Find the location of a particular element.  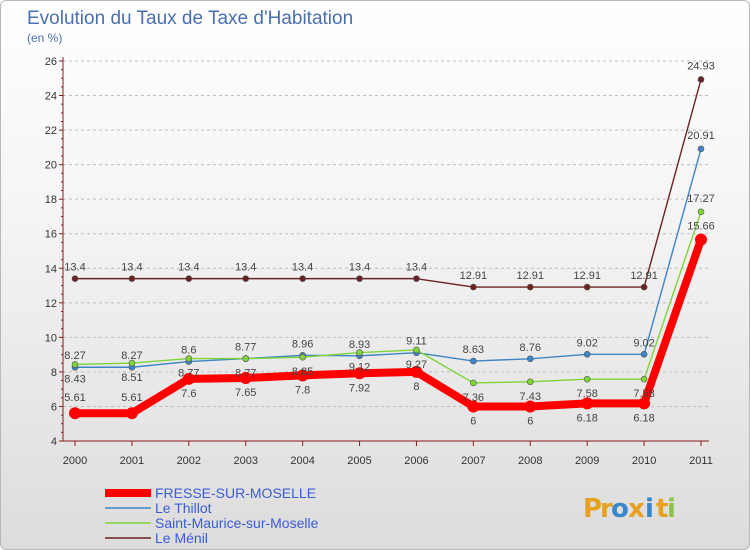

data-label: 8.93 is located at coordinates (359, 345).